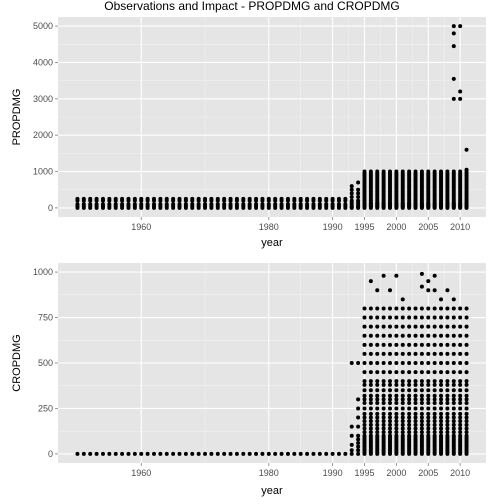  Describe the element at coordinates (460, 227) in the screenshot. I see `propdmg-x-tick-label: 2010` at that location.